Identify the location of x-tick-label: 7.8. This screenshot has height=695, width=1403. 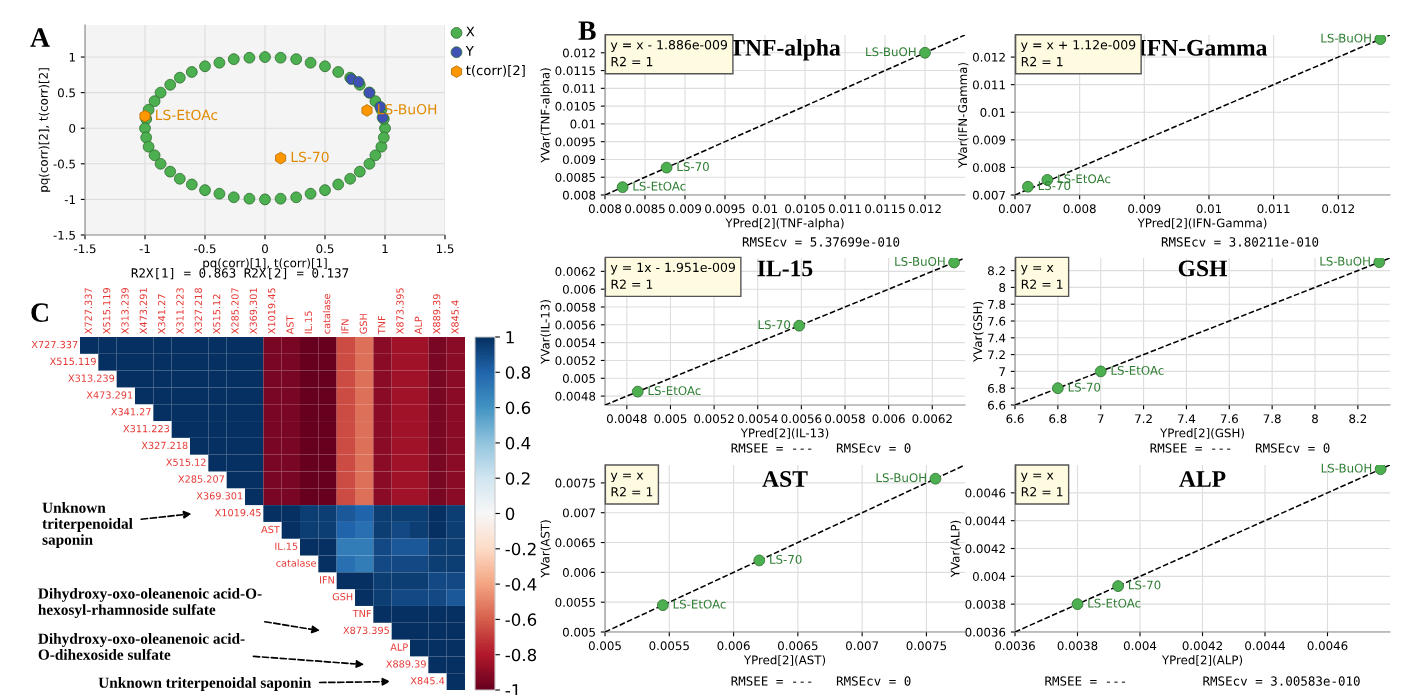
(1272, 419).